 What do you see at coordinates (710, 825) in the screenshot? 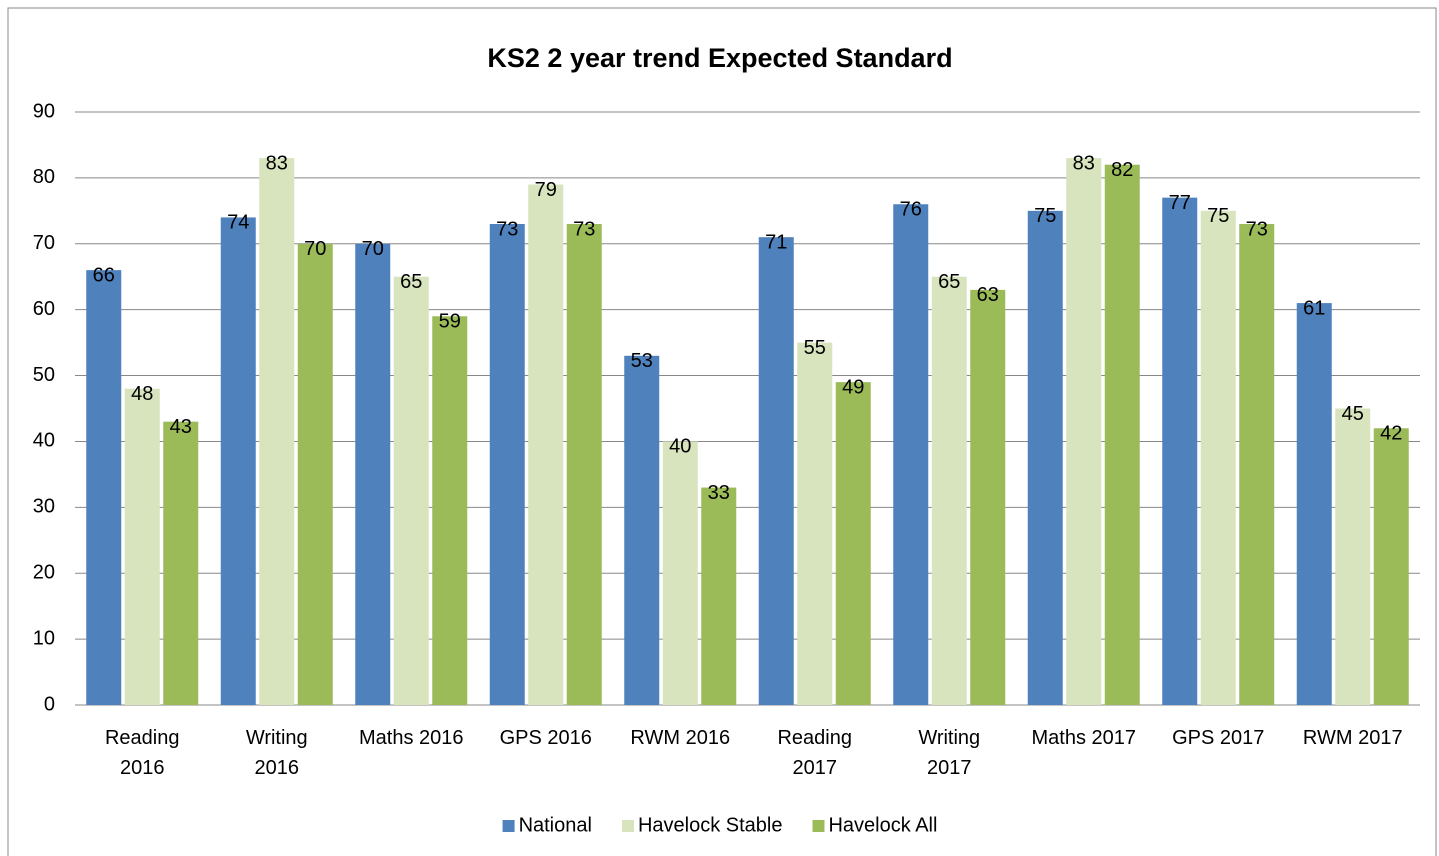
I see `legend-label: Havelock Stable` at bounding box center [710, 825].